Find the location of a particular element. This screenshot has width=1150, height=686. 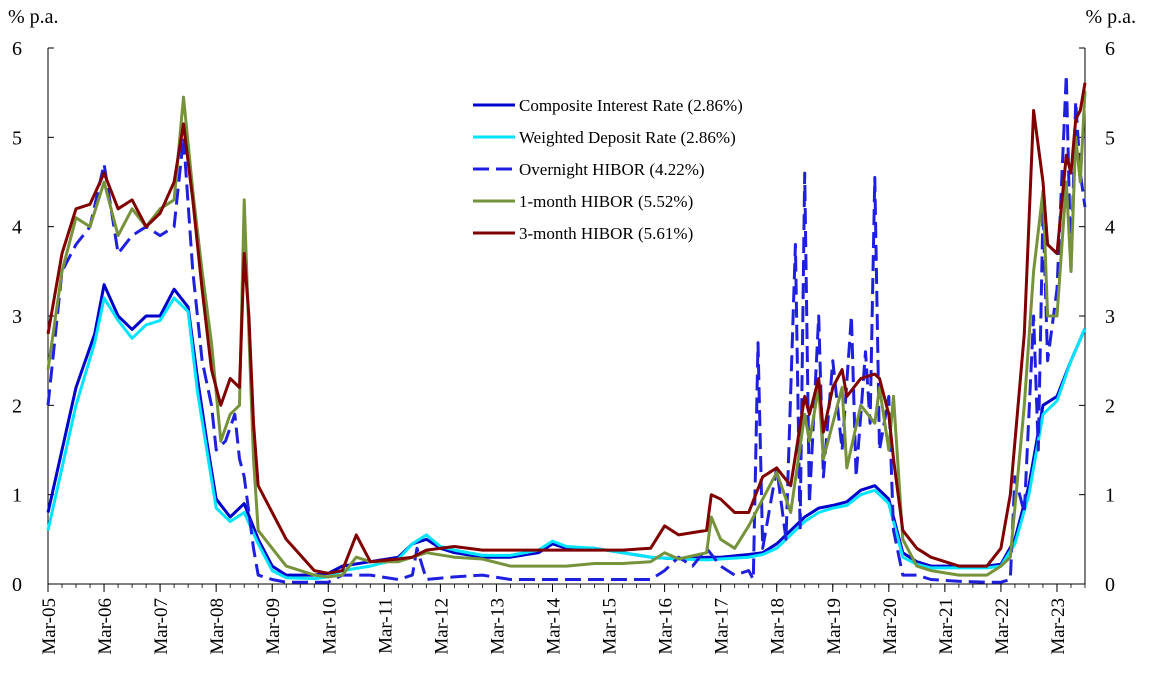

y-axis-unit-right: % p.a. is located at coordinates (1110, 17).